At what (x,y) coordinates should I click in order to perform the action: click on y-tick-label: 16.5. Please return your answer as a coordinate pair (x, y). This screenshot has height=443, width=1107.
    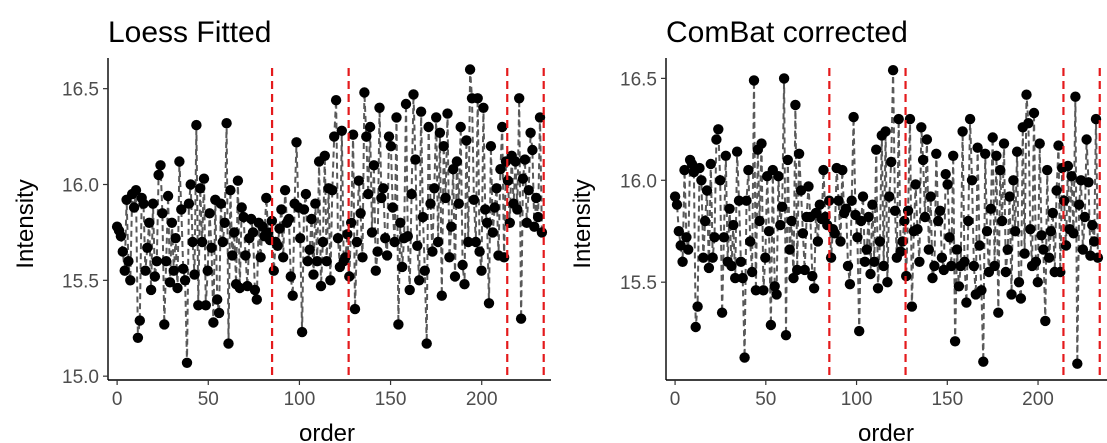
    Looking at the image, I should click on (638, 79).